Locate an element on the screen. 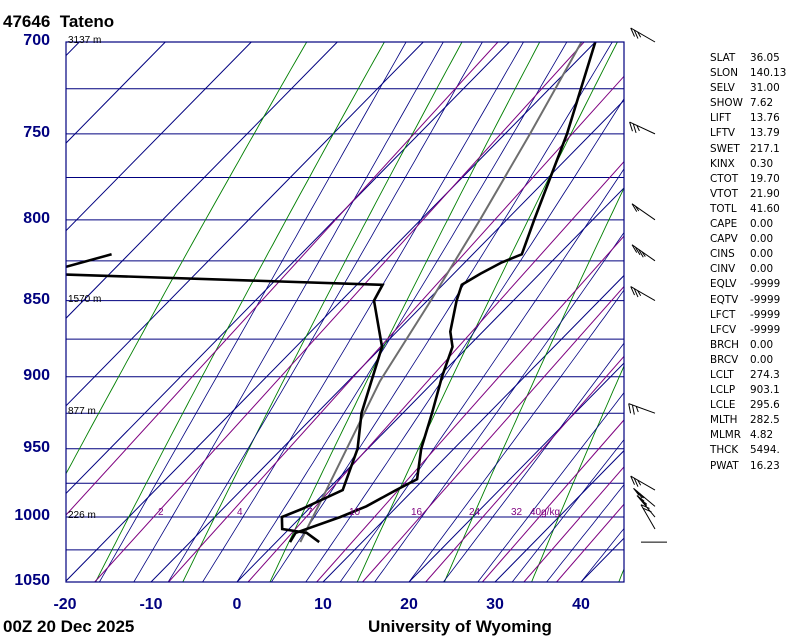  index-name: LFCV is located at coordinates (723, 329).